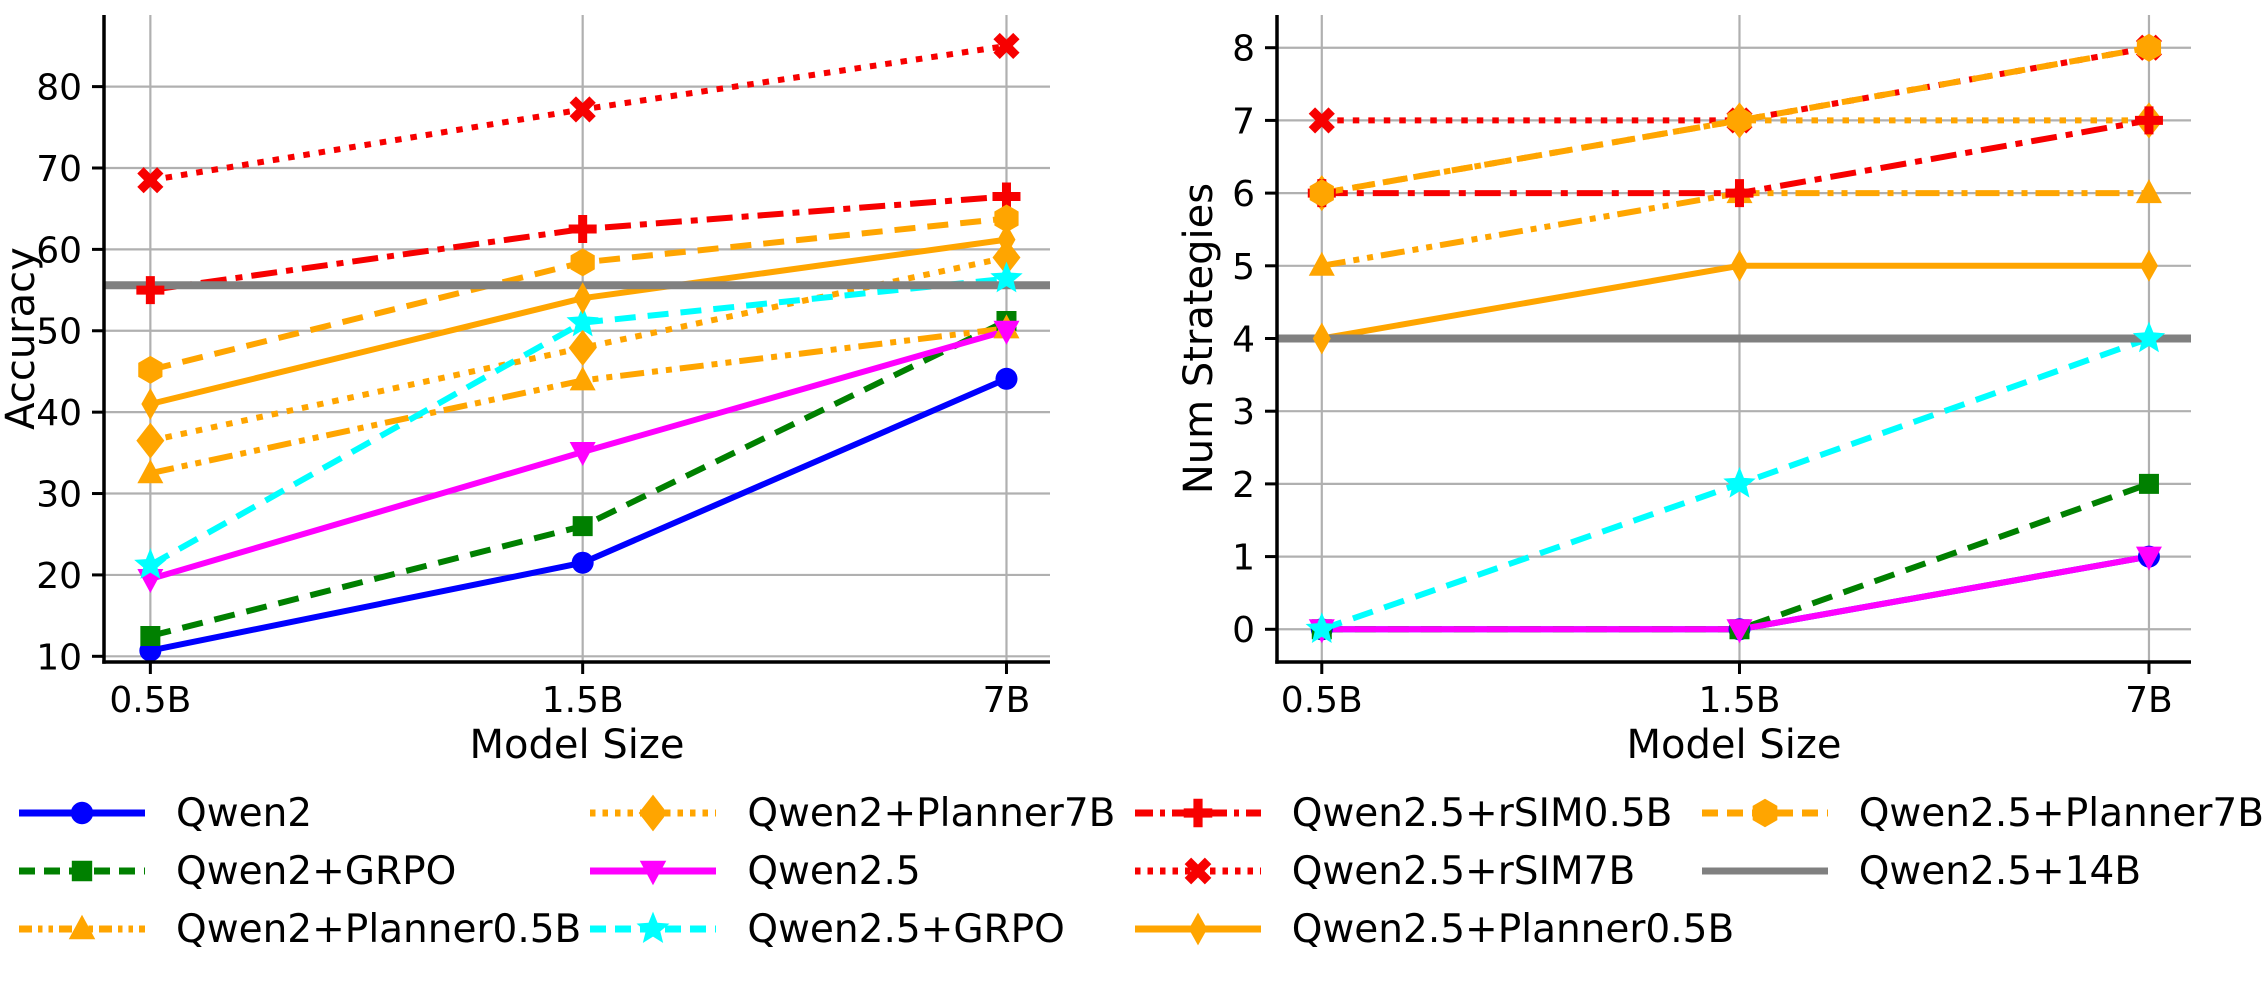 The height and width of the screenshot is (988, 2264). What do you see at coordinates (578, 515) in the screenshot?
I see `series-line-qwen2` at bounding box center [578, 515].